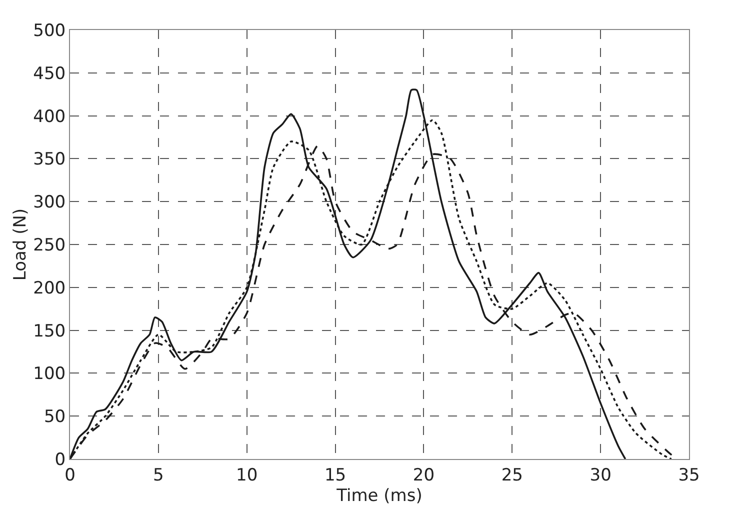 The width and height of the screenshot is (734, 519). Describe the element at coordinates (49, 202) in the screenshot. I see `y-tick-label: 300` at that location.